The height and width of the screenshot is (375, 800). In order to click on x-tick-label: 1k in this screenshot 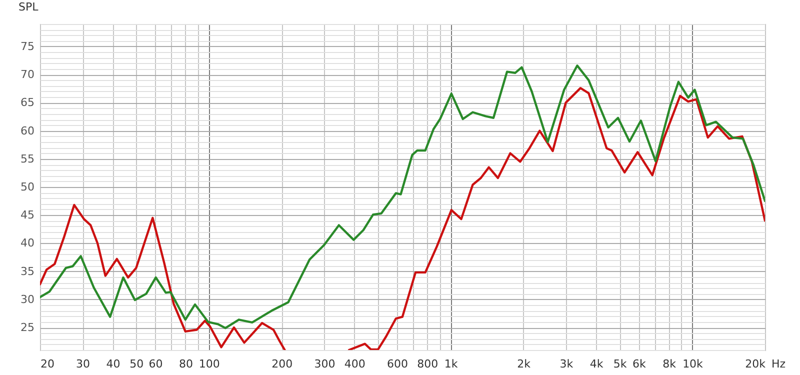, I will do `click(451, 364)`.